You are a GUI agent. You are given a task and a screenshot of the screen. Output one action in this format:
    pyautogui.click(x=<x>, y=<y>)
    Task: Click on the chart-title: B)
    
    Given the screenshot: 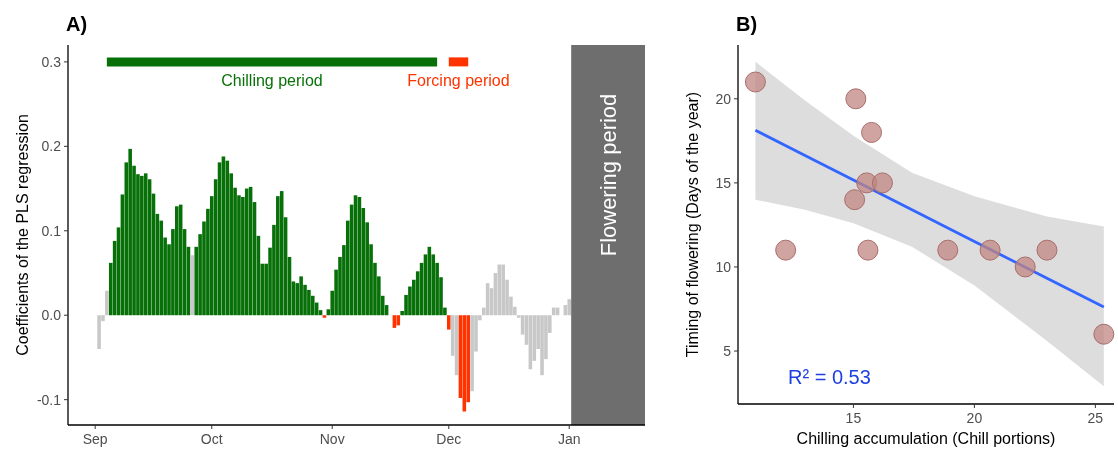 What is the action you would take?
    pyautogui.click(x=747, y=24)
    